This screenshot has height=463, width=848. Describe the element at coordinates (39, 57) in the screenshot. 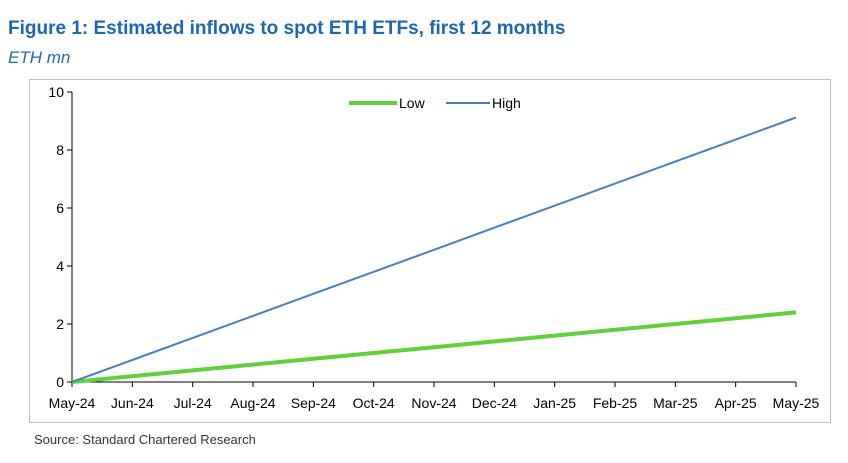

I see `figure-subtitle: ETH mn` at that location.